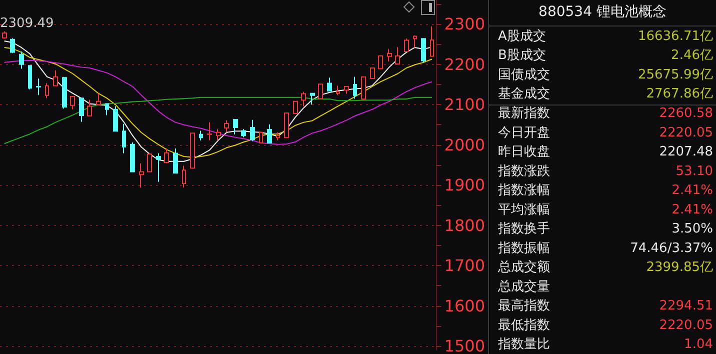 This screenshot has width=716, height=354. I want to click on annotation: 2309.49, so click(27, 23).